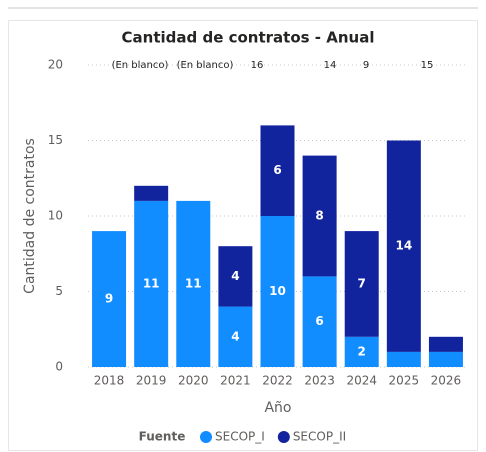 This screenshot has width=486, height=452. What do you see at coordinates (240, 437) in the screenshot?
I see `legend-label: SECOP_I` at bounding box center [240, 437].